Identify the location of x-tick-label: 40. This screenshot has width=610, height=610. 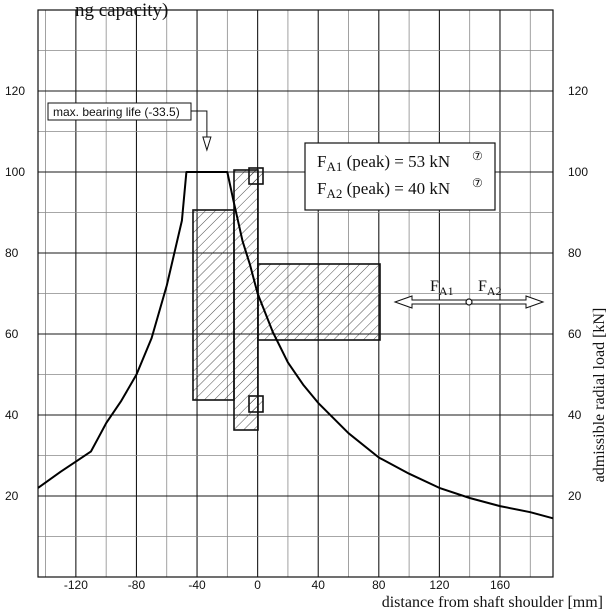
(319, 585).